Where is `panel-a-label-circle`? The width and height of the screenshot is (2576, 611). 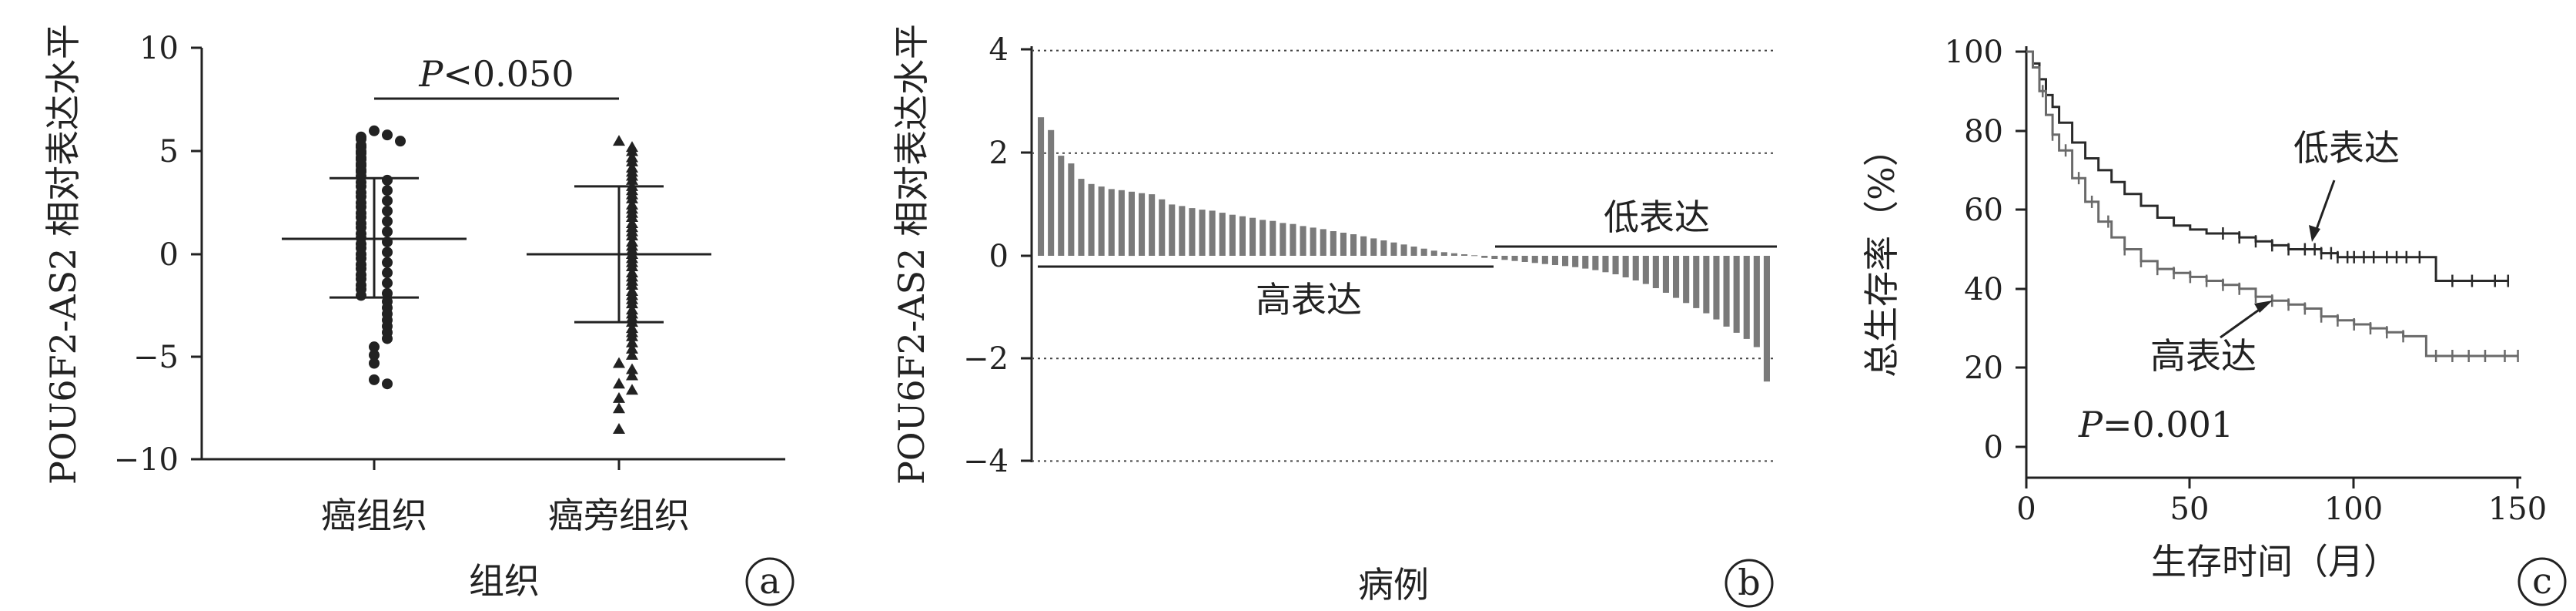
panel-a-label-circle is located at coordinates (770, 581).